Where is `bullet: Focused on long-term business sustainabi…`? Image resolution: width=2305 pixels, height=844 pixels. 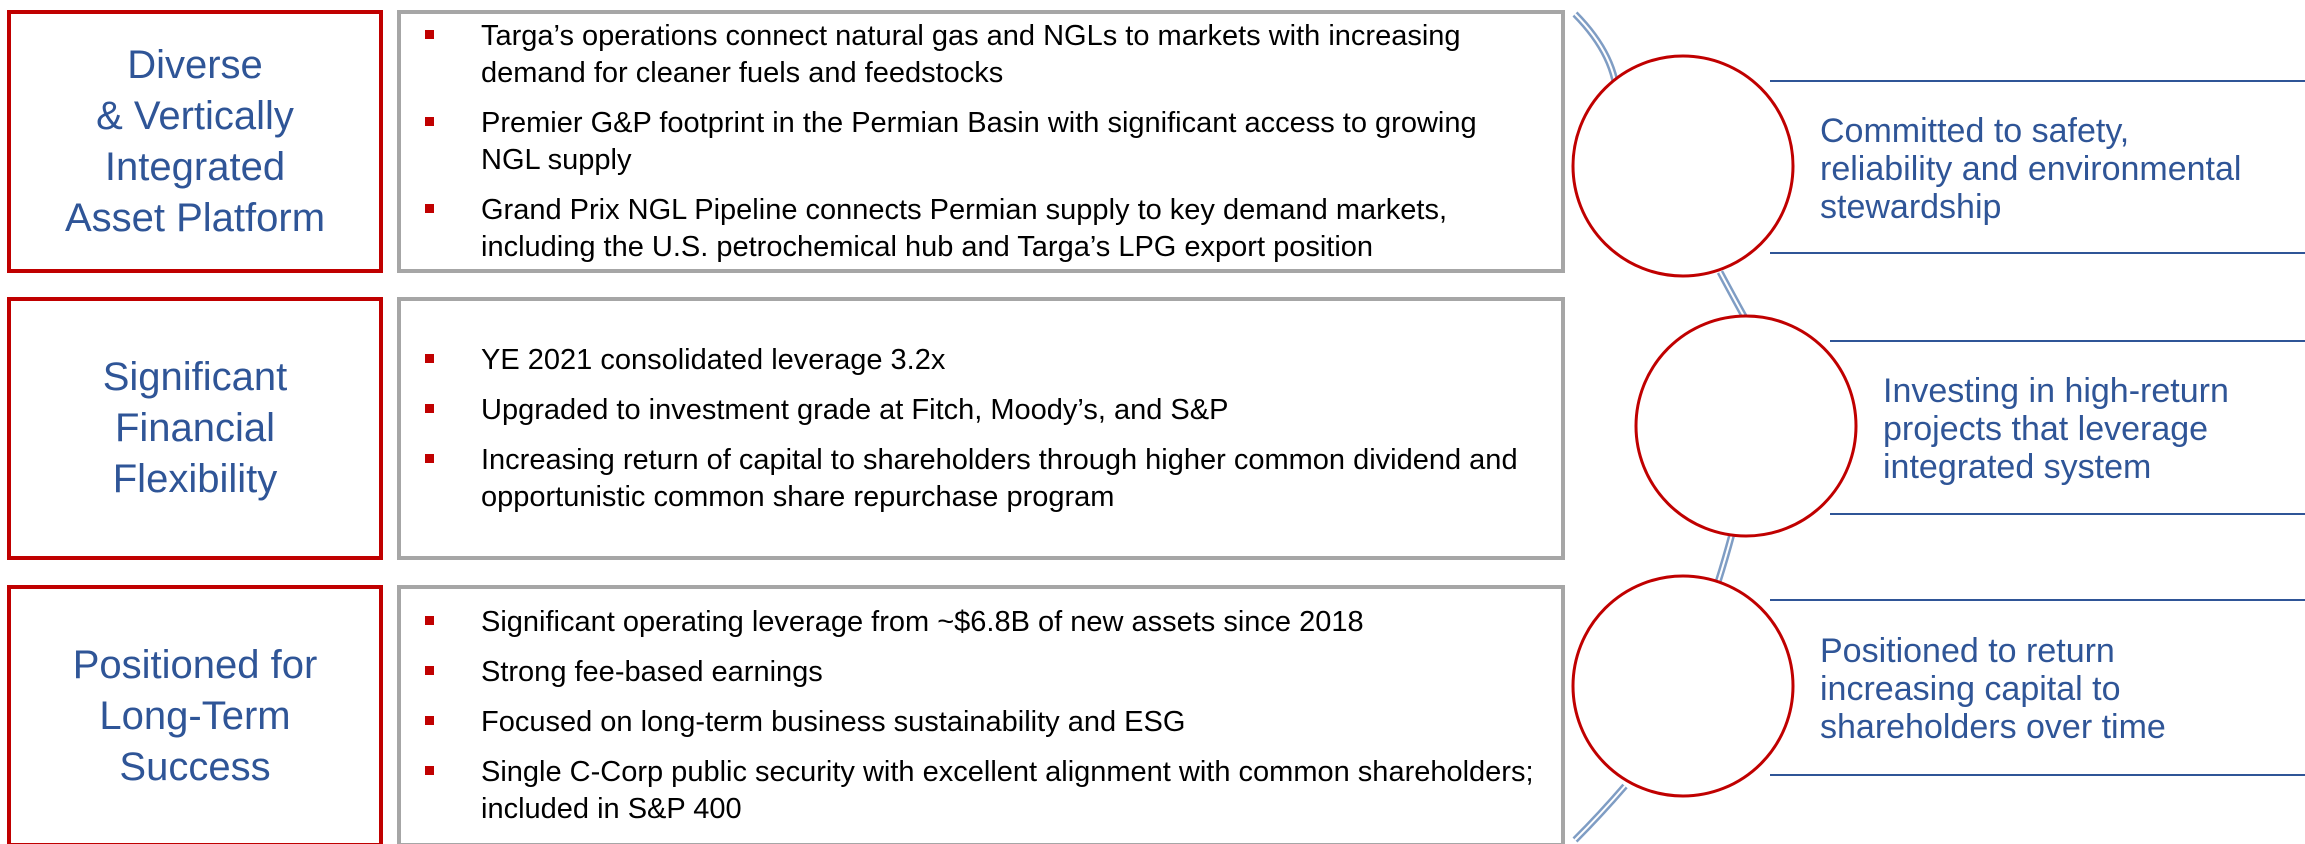
bullet: Focused on long-term business sustainabi… is located at coordinates (983, 722).